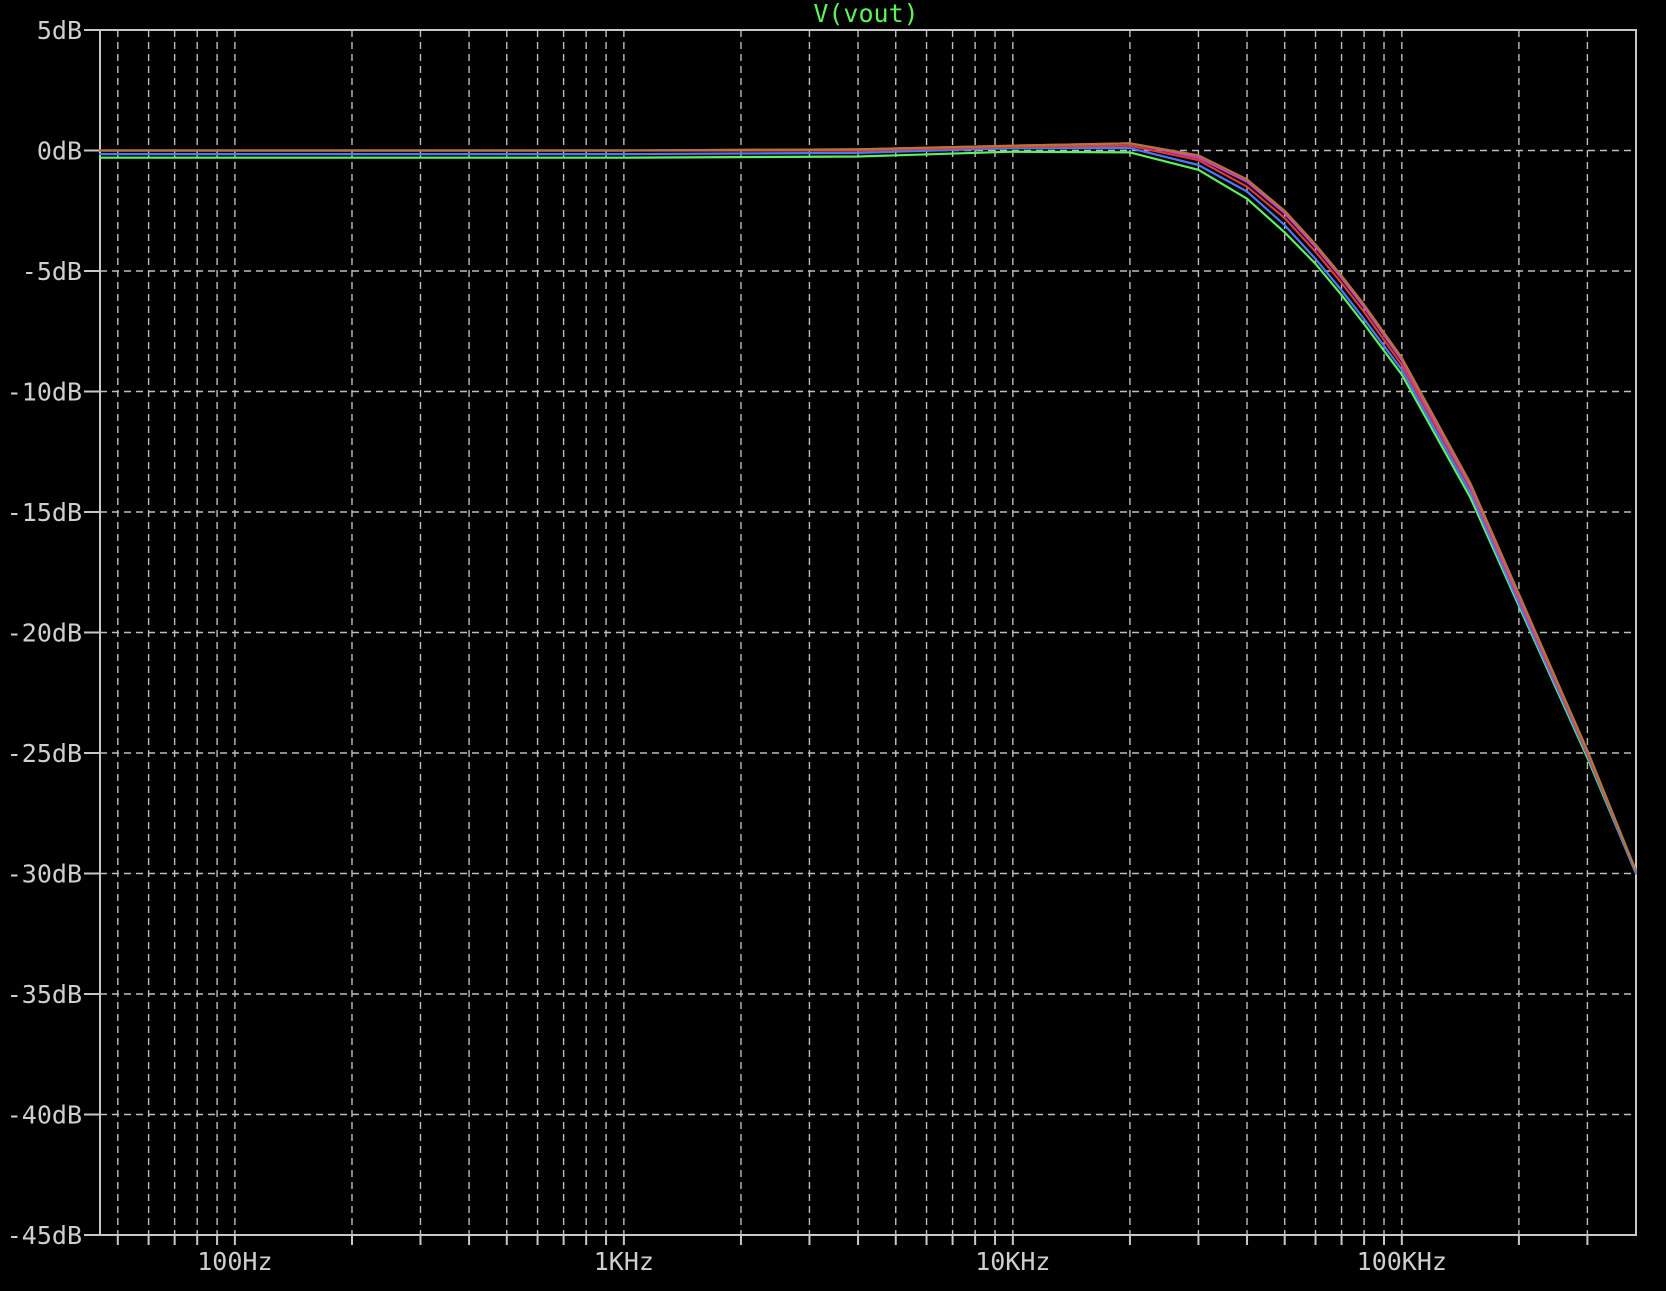  I want to click on chart-title: V(vout), so click(865, 14).